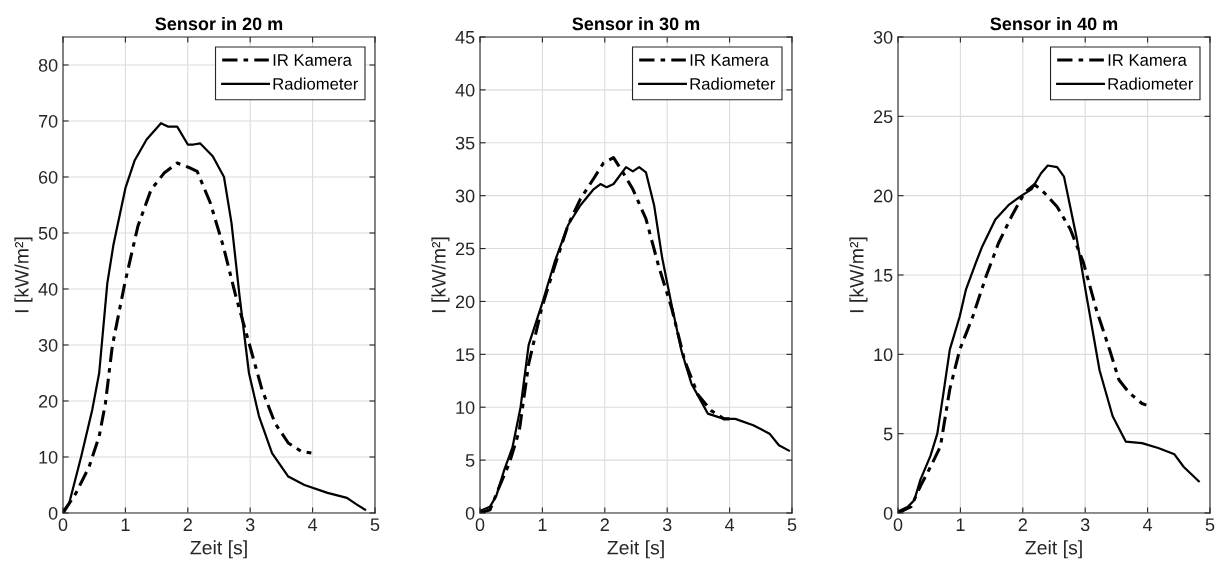  Describe the element at coordinates (48, 121) in the screenshot. I see `y-tick-label: 70` at that location.